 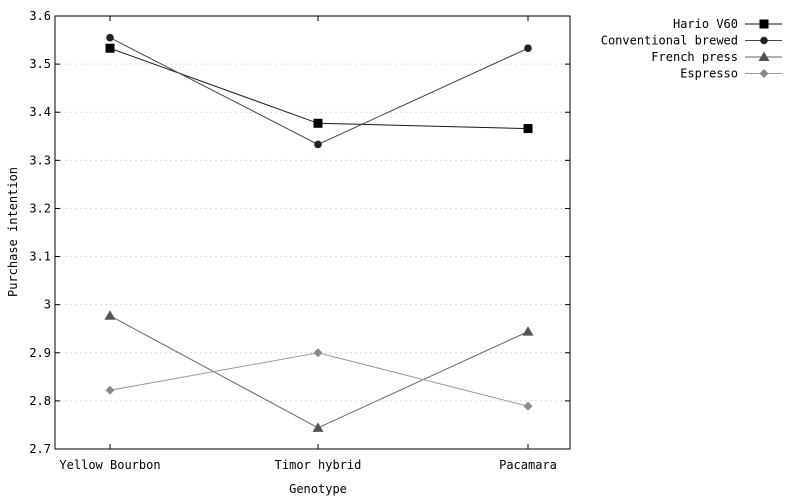 What do you see at coordinates (40, 208) in the screenshot?
I see `y-tick-label: 3.2` at bounding box center [40, 208].